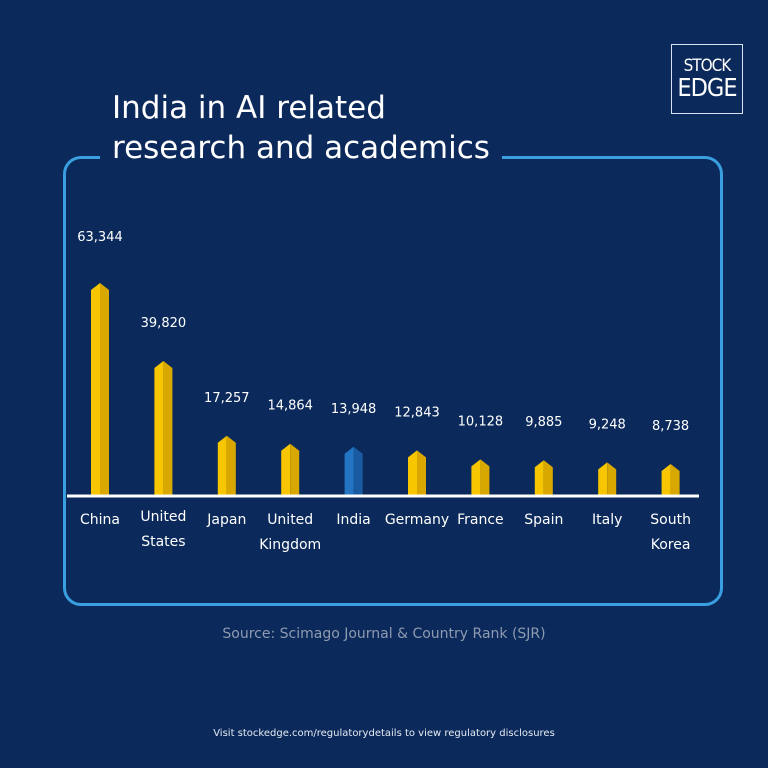 The image size is (768, 768). What do you see at coordinates (353, 520) in the screenshot?
I see `category-label: India` at bounding box center [353, 520].